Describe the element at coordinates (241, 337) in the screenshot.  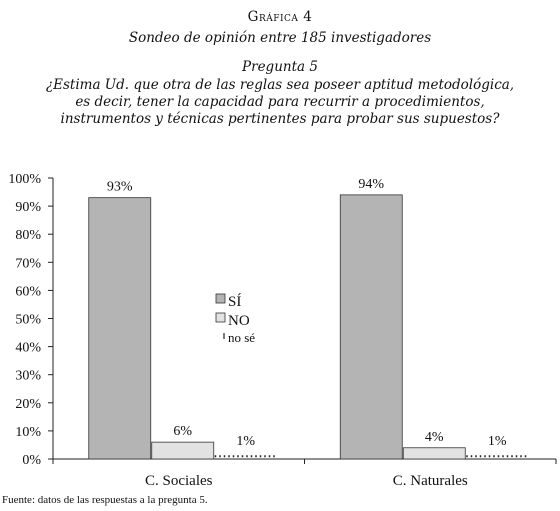
I see `legend-label: no sé` at that location.